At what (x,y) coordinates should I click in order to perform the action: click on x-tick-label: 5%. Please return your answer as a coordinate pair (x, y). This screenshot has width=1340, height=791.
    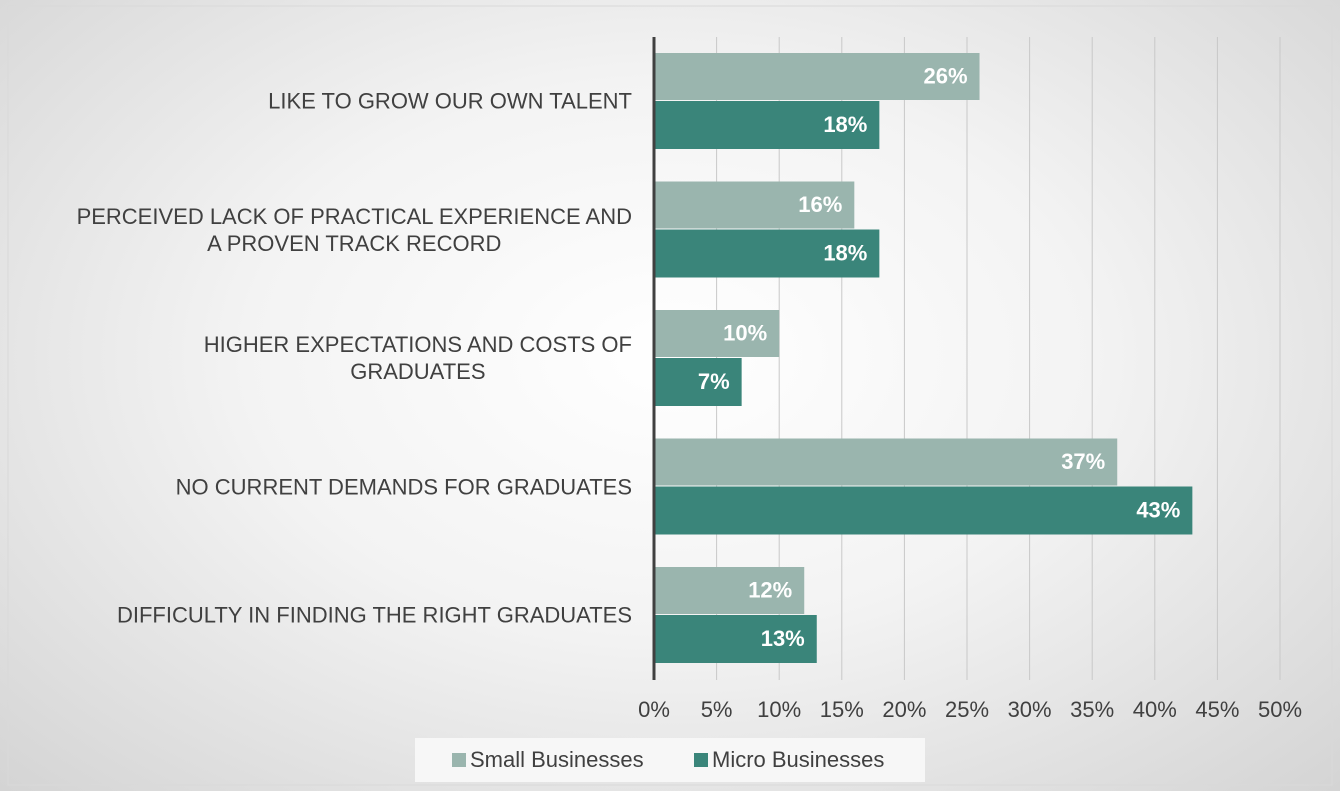
    Looking at the image, I should click on (717, 709).